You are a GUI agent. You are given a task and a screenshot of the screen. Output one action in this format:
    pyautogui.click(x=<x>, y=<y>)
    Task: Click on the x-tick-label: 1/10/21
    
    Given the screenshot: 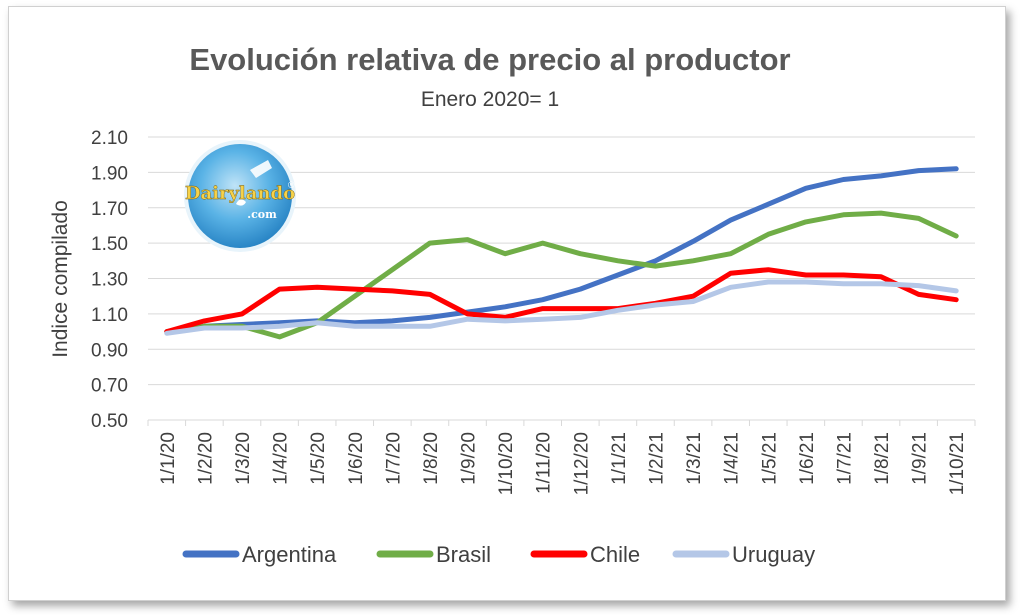 What is the action you would take?
    pyautogui.click(x=957, y=463)
    